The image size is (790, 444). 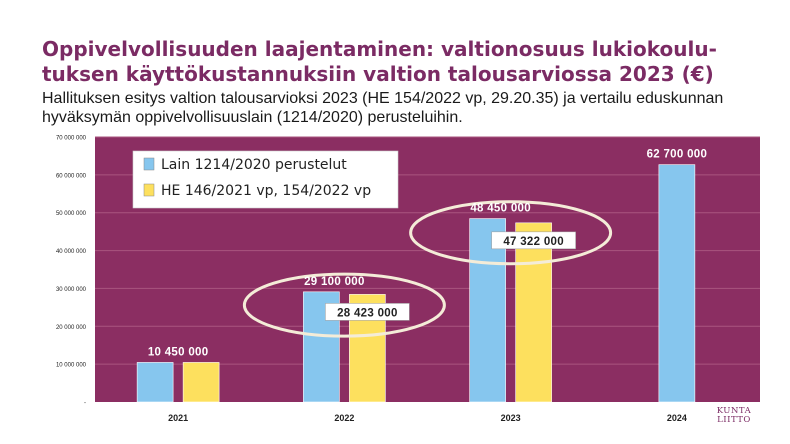 What do you see at coordinates (71, 214) in the screenshot?
I see `y-tick-label: 50 000 000` at bounding box center [71, 214].